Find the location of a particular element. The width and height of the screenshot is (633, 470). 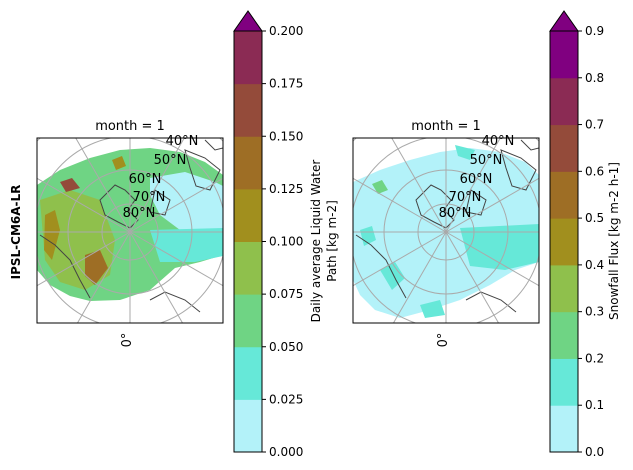

lon-label-right-0: 0° is located at coordinates (443, 340).